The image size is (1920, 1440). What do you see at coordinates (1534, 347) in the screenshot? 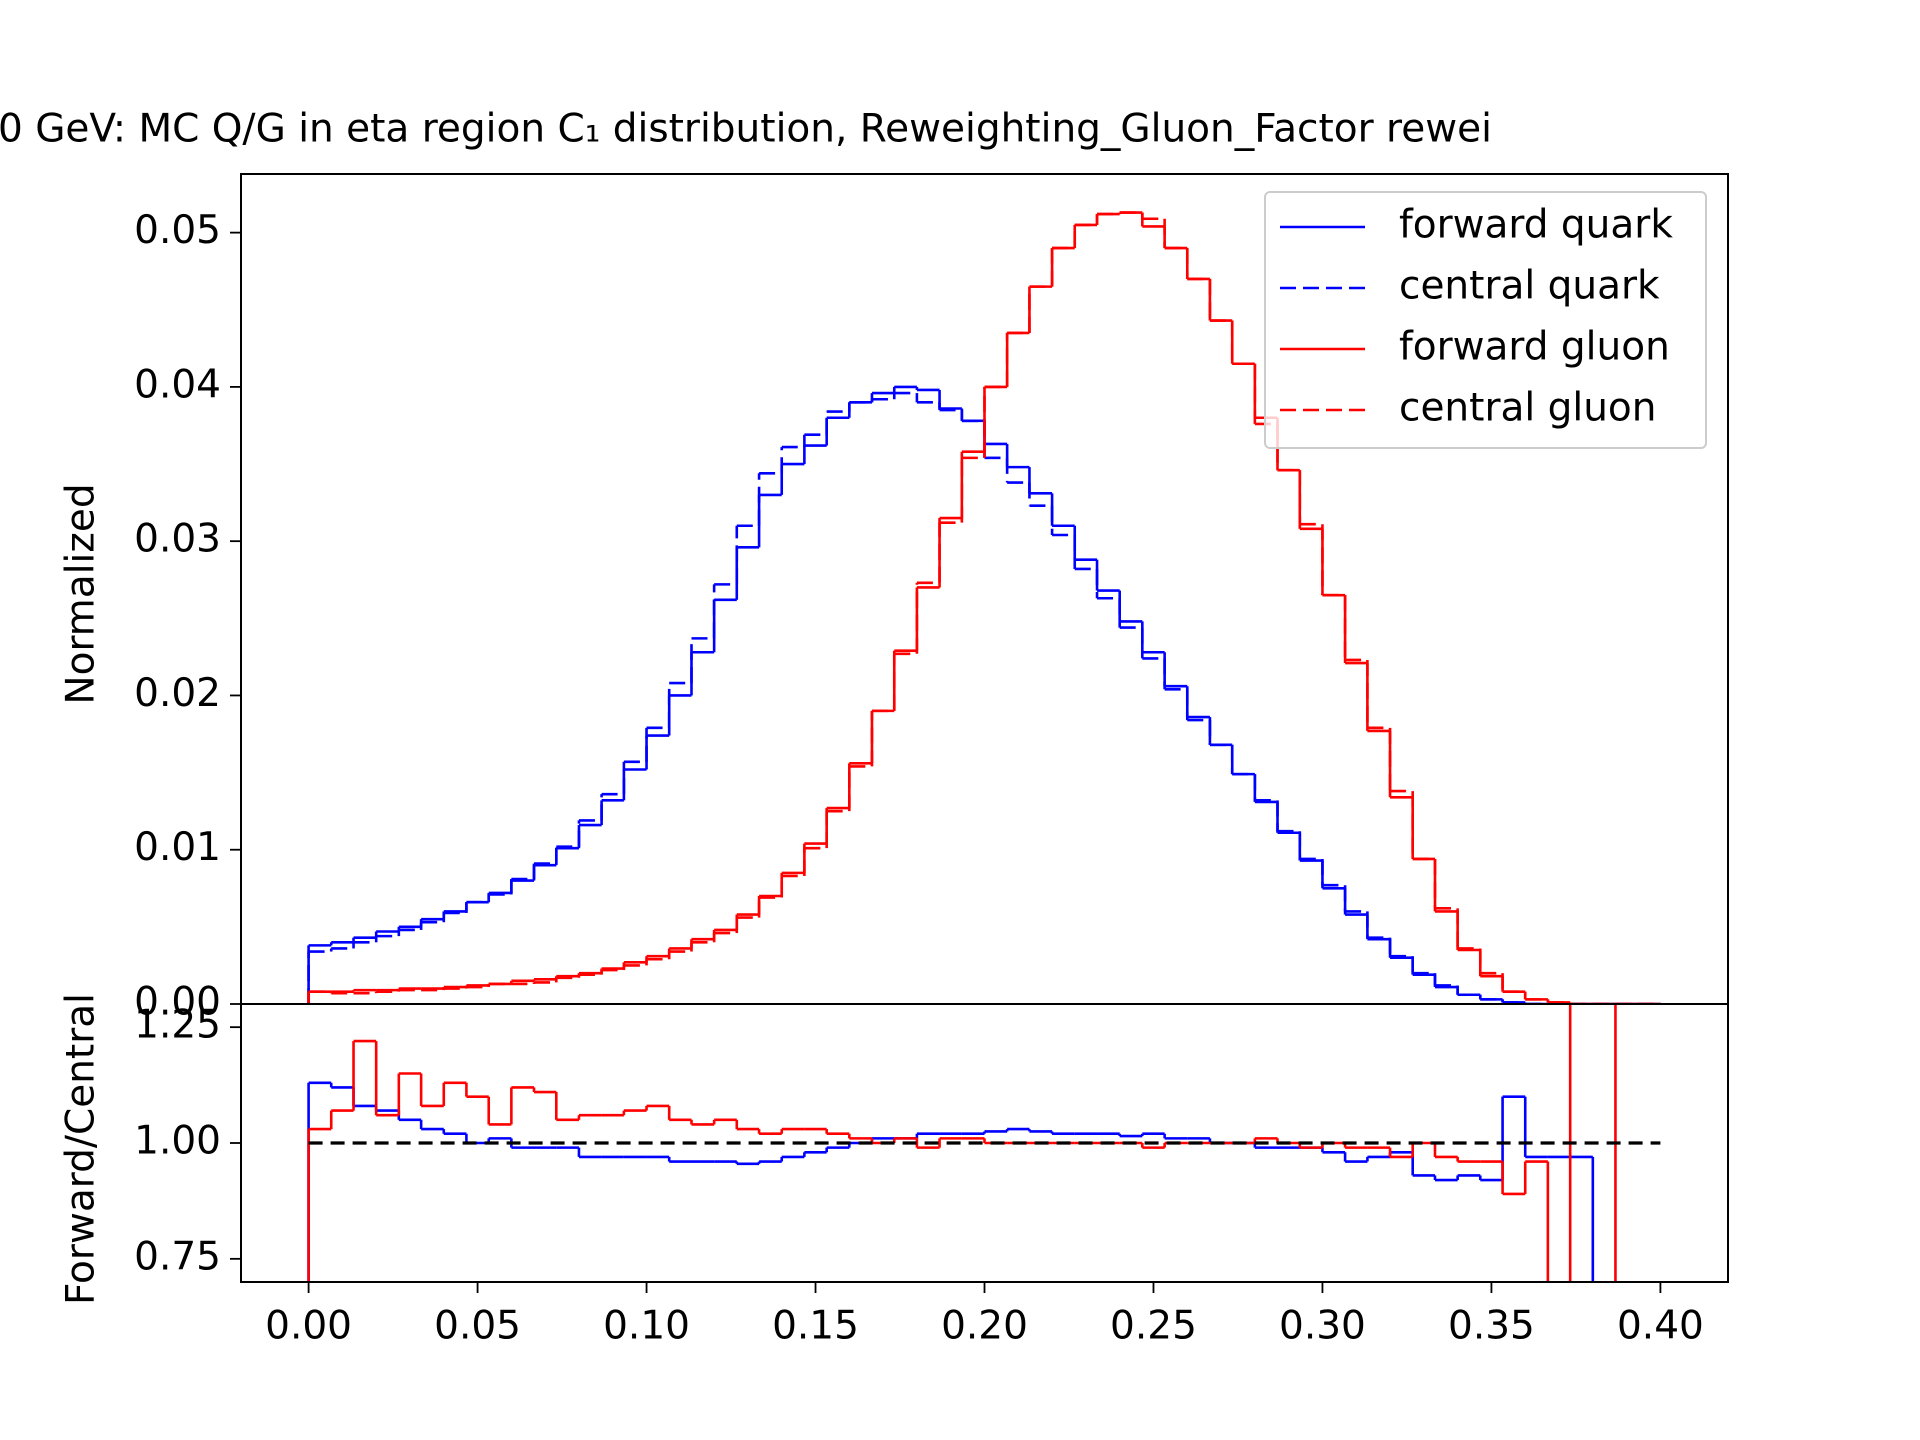
I see `legend-label: forward gluon` at bounding box center [1534, 347].